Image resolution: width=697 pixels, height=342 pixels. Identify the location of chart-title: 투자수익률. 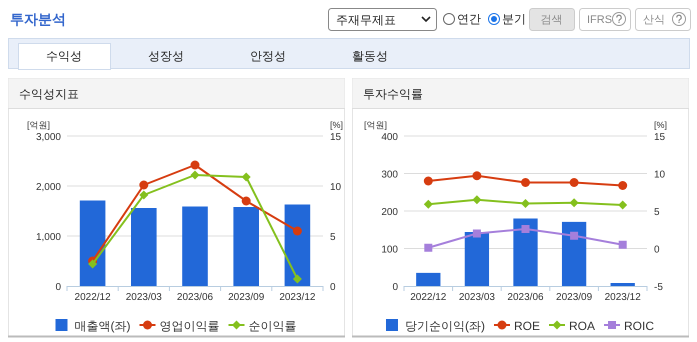
(393, 94).